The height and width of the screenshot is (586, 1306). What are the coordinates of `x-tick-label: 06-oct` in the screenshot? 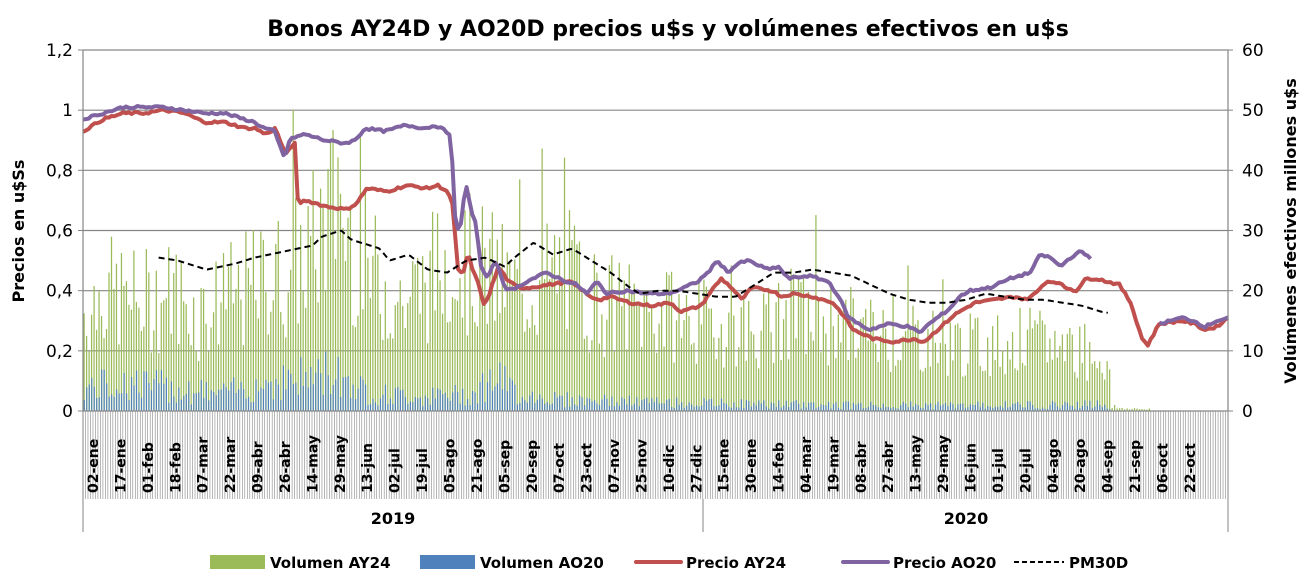 It's located at (1163, 468).